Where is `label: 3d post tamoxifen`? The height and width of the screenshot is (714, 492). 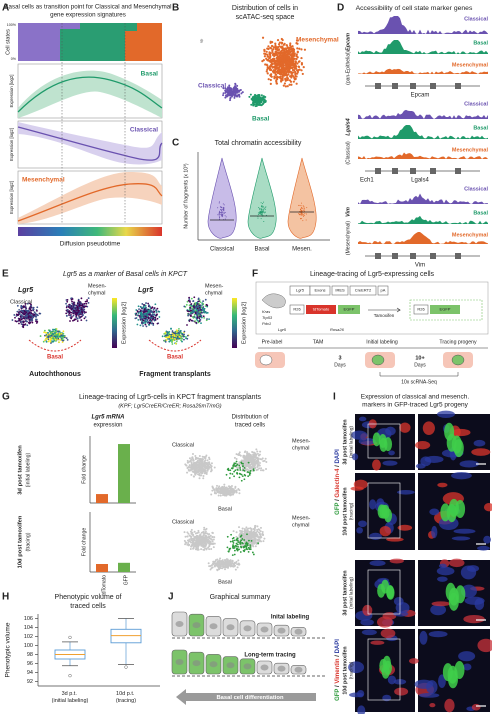
label: 3d post tamoxifen is located at coordinates (345, 592).